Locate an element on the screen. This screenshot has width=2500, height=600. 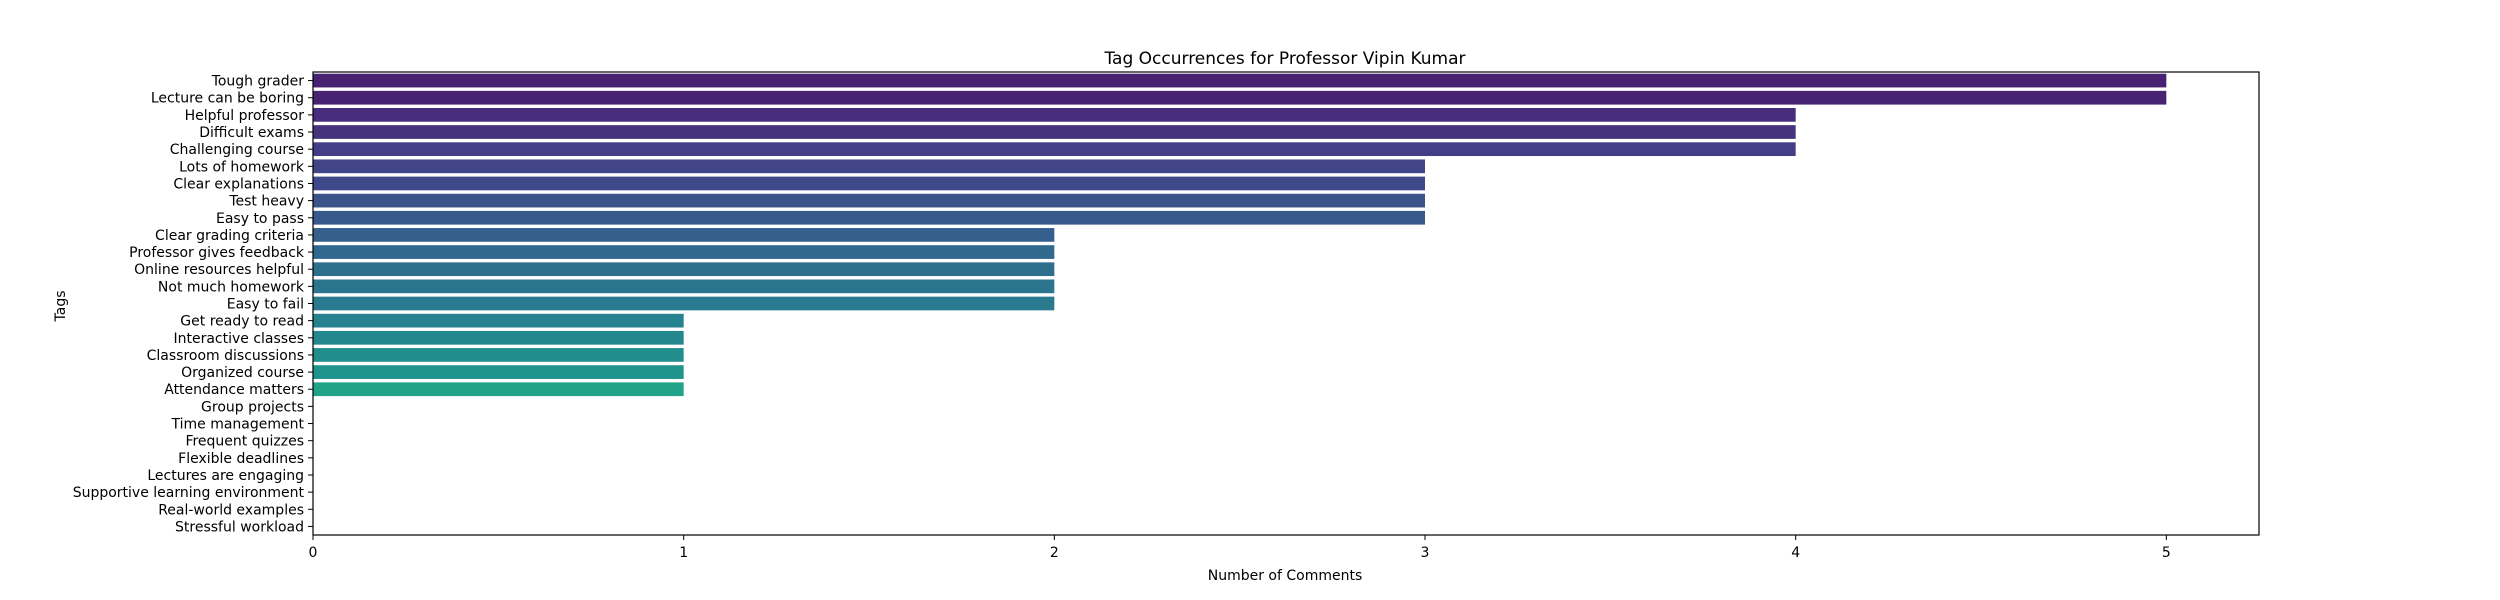
y-tick-label: Online resources helpful is located at coordinates (219, 270).